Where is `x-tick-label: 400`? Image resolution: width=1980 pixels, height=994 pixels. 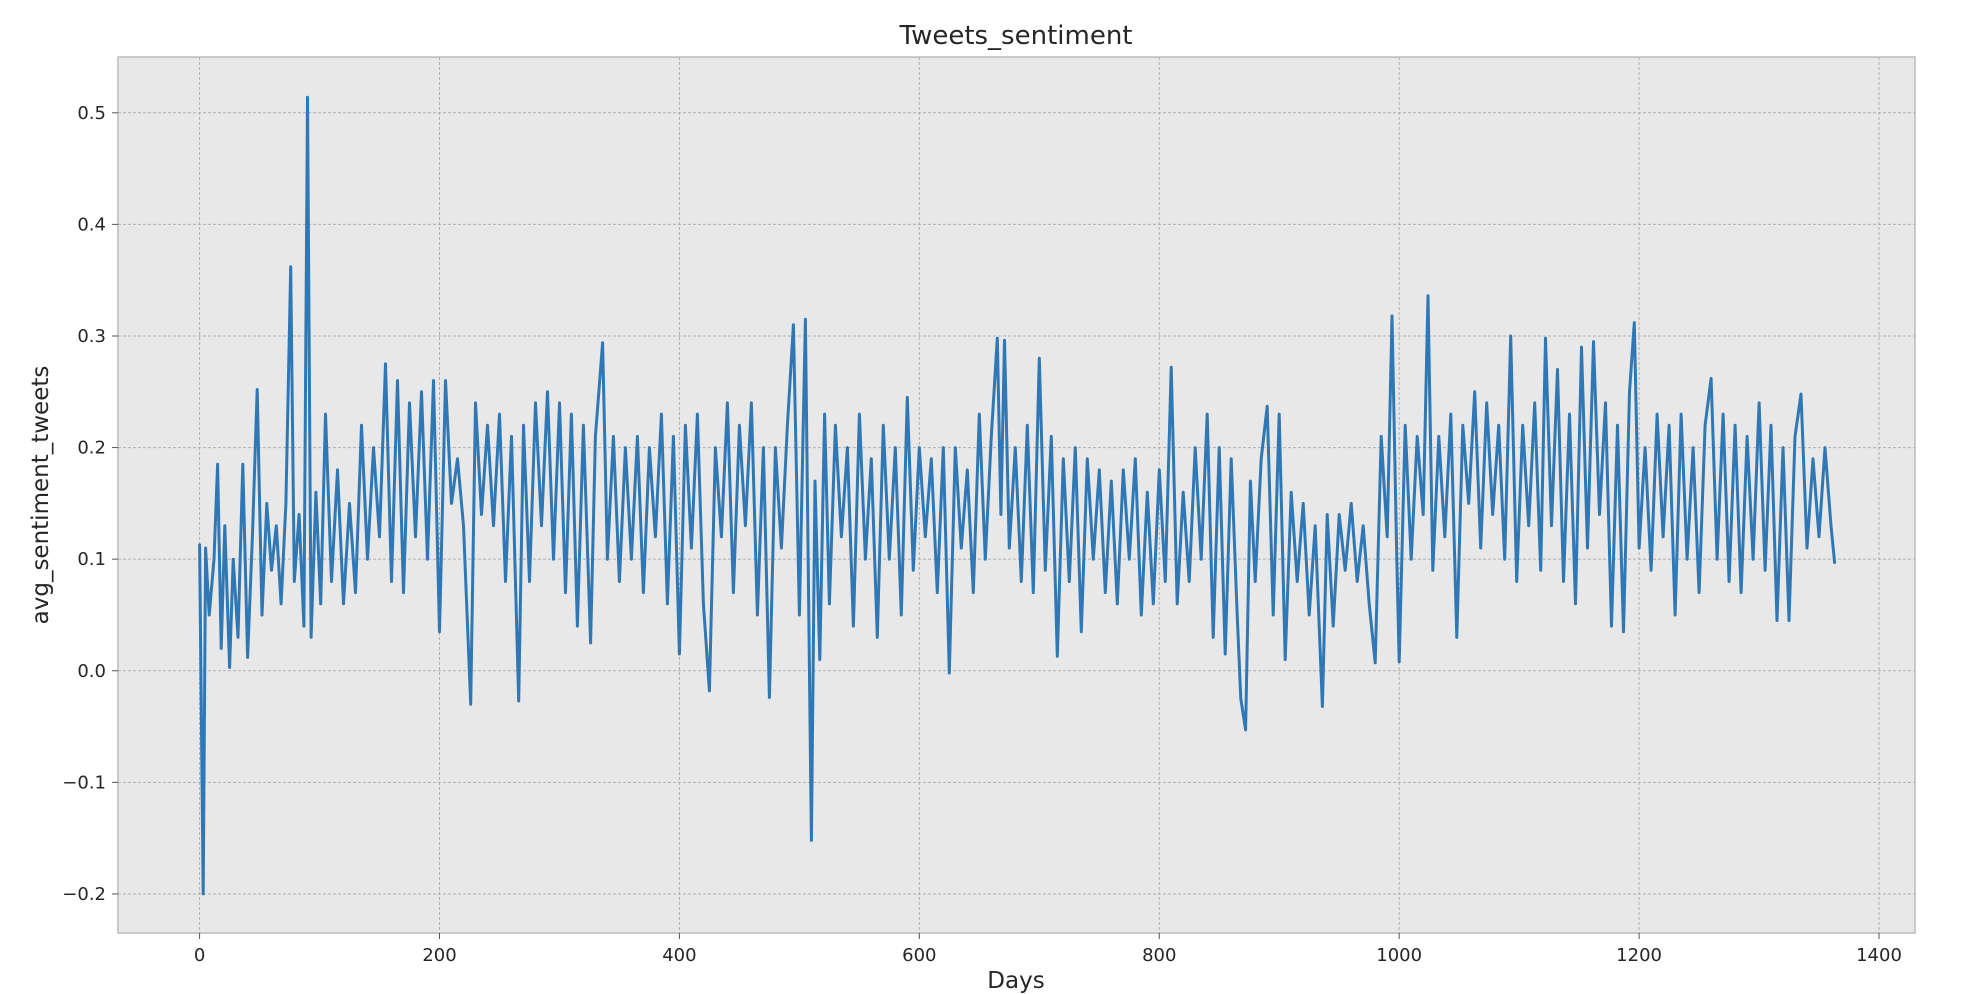
x-tick-label: 400 is located at coordinates (679, 955).